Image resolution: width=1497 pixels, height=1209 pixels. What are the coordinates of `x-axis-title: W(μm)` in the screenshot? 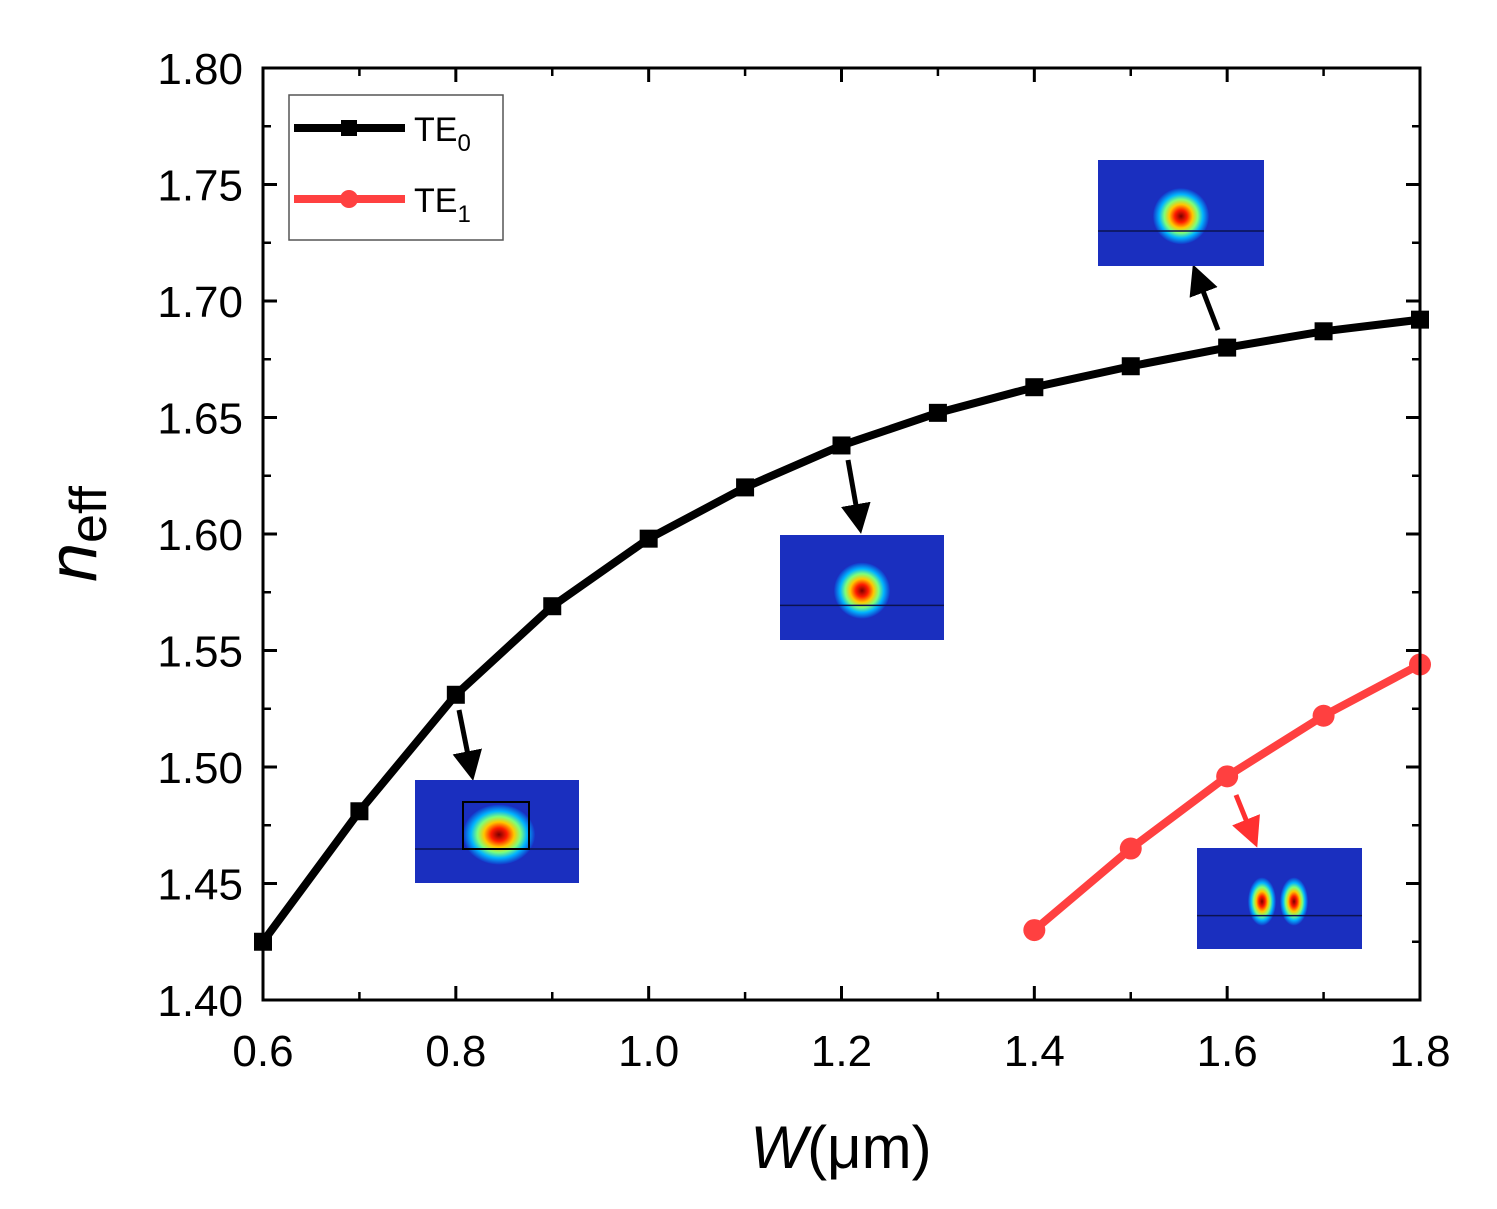 It's located at (840, 1147).